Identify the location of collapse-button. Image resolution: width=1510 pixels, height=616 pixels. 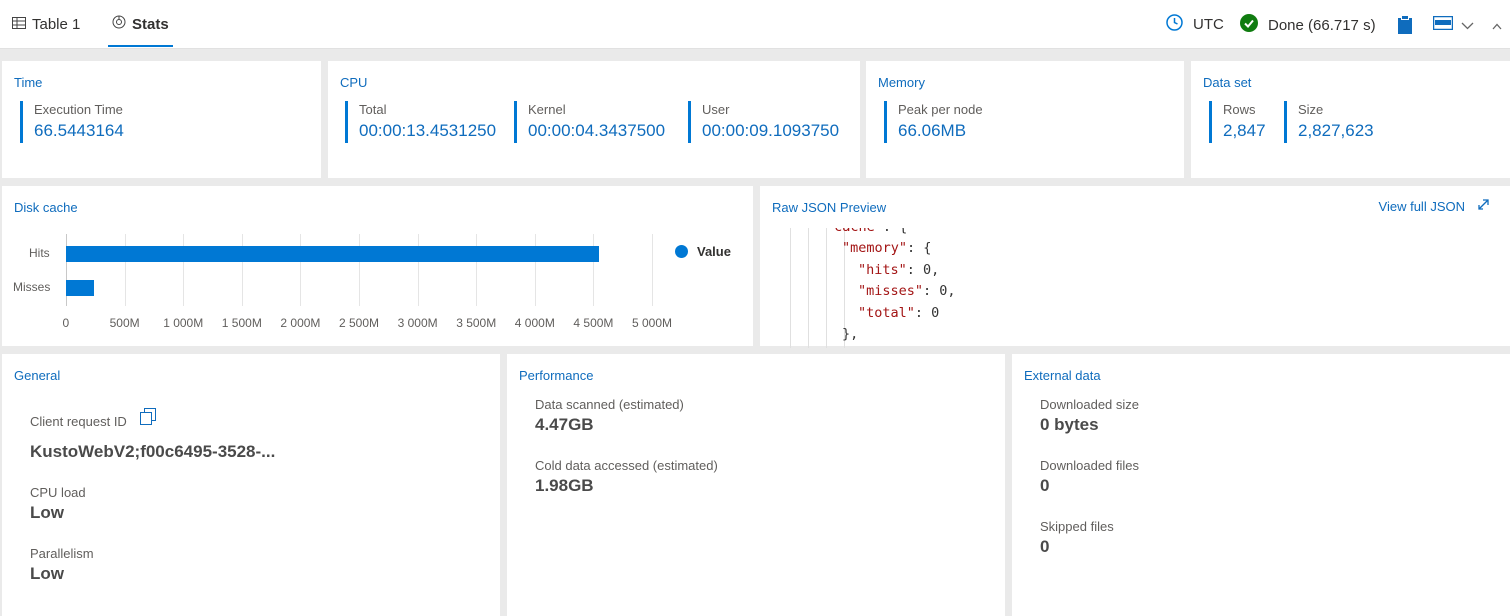
(1497, 25).